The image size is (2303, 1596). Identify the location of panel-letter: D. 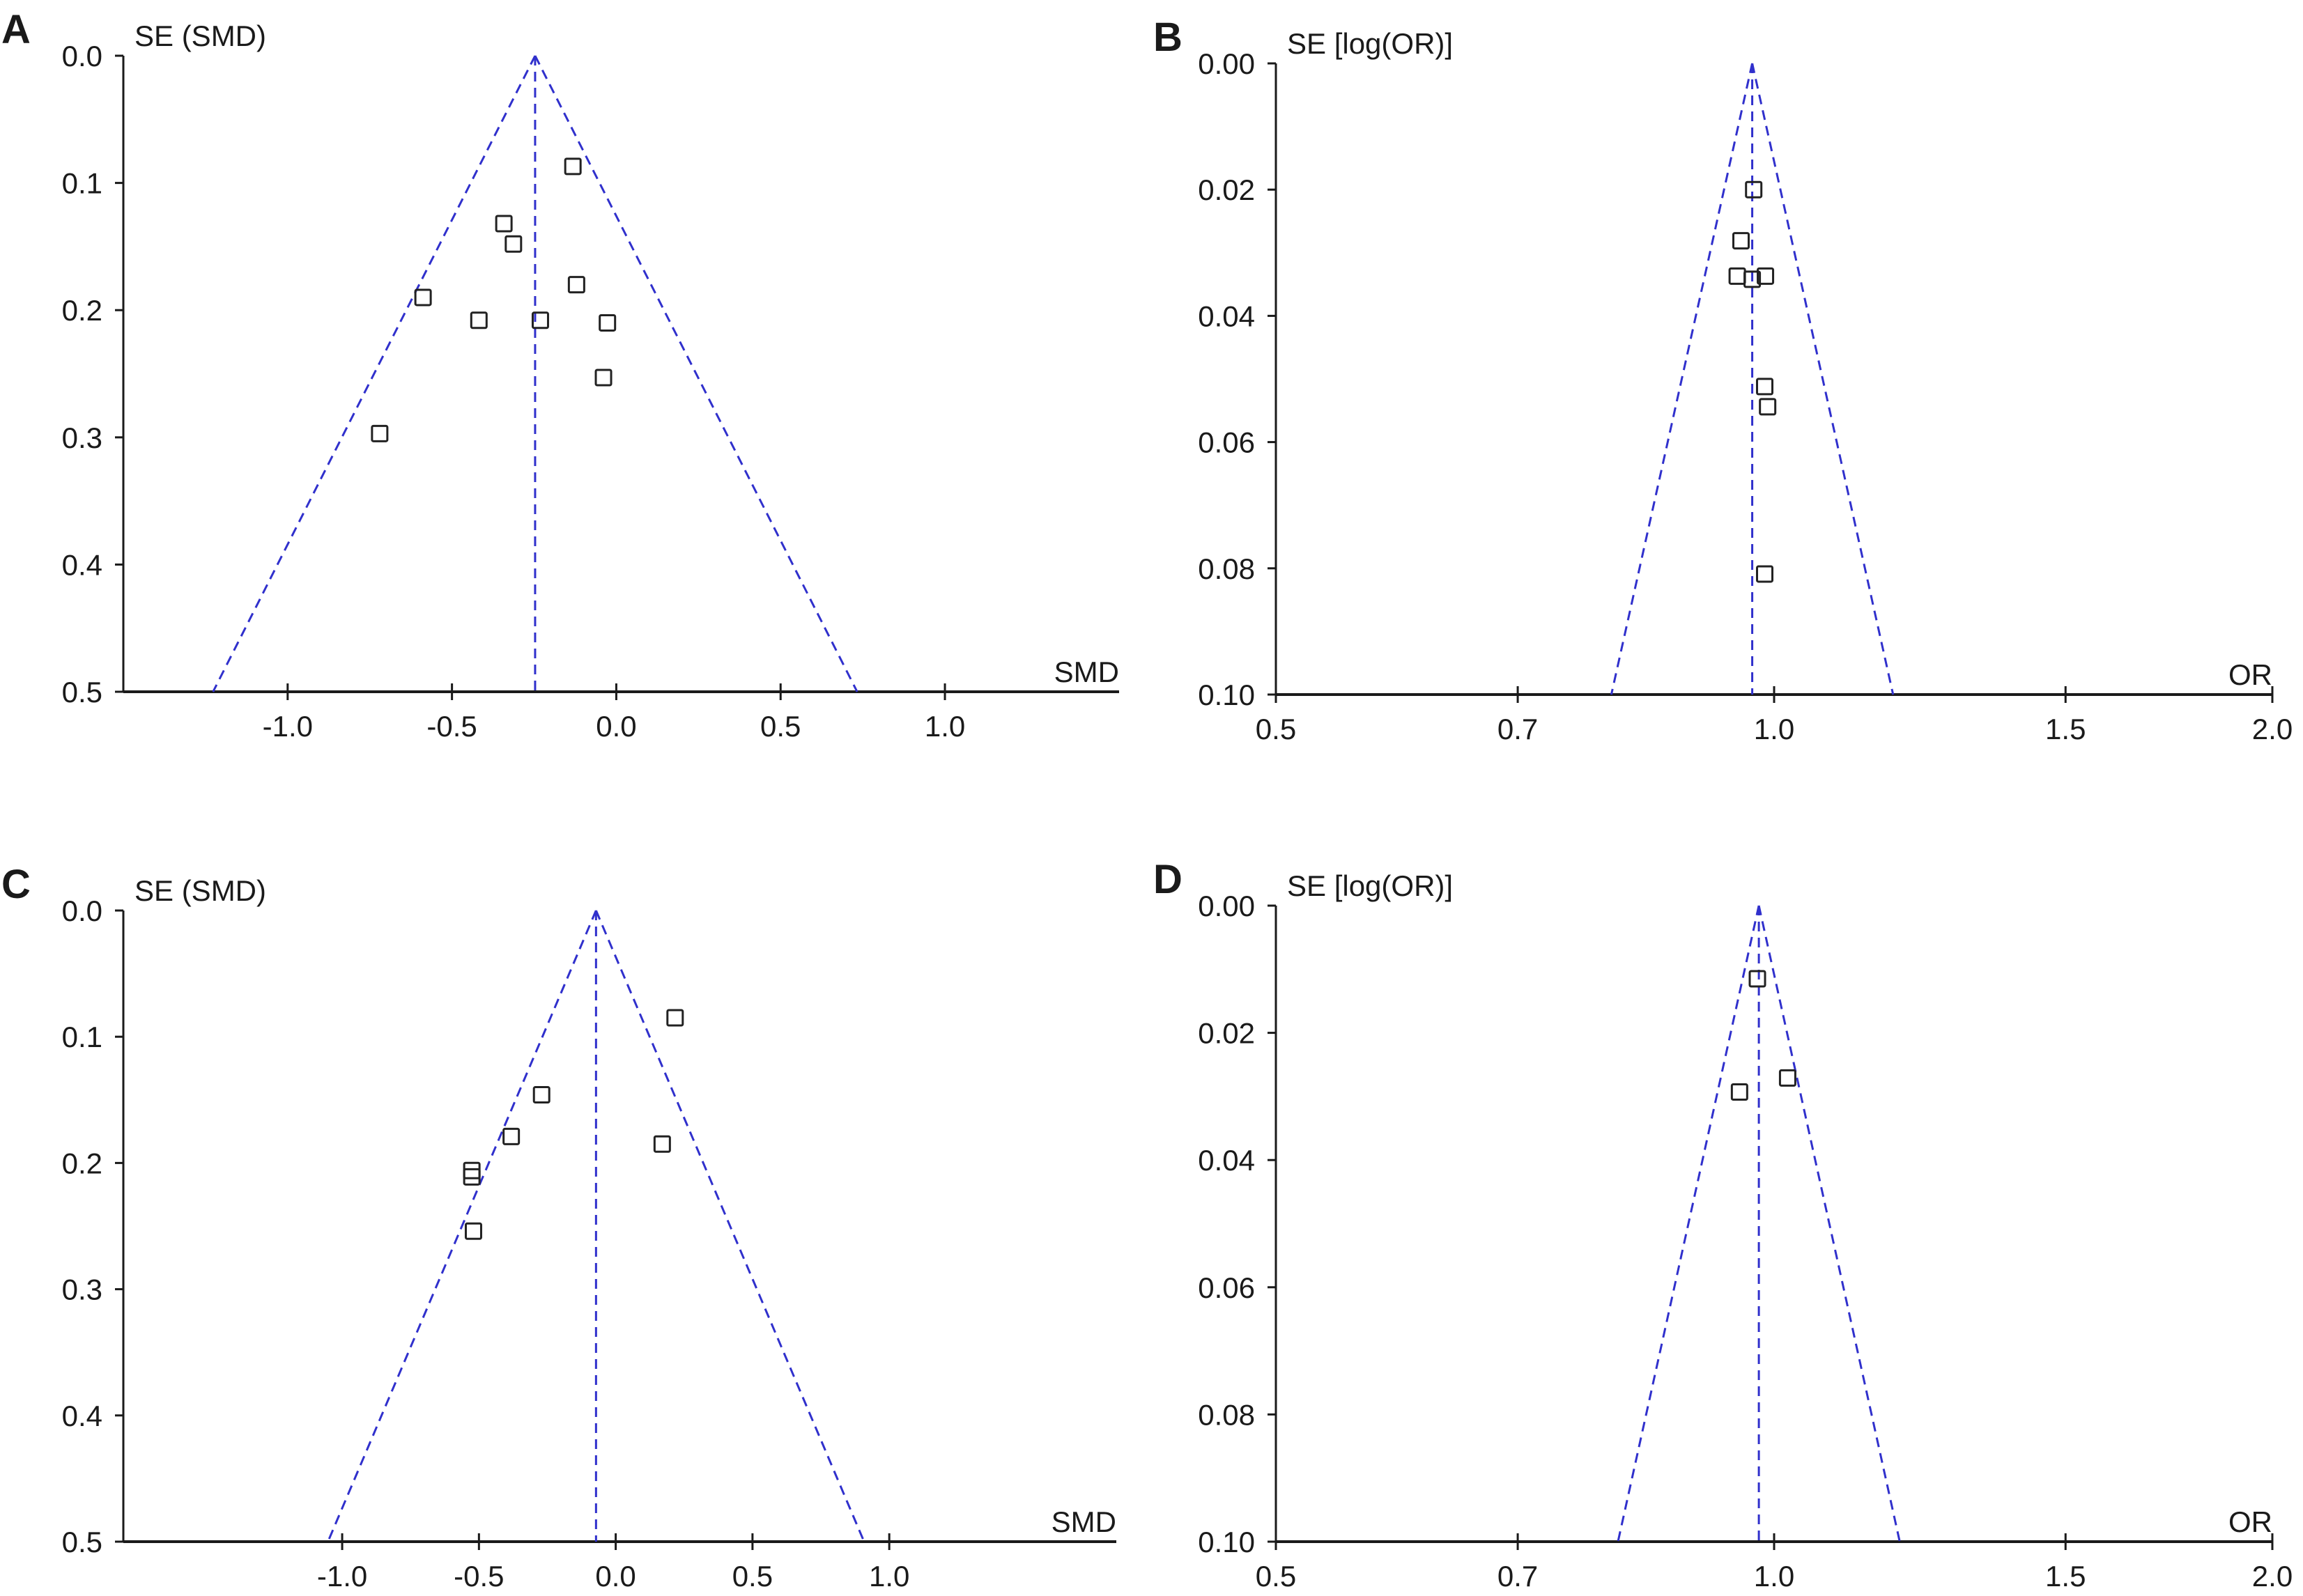
(1168, 880).